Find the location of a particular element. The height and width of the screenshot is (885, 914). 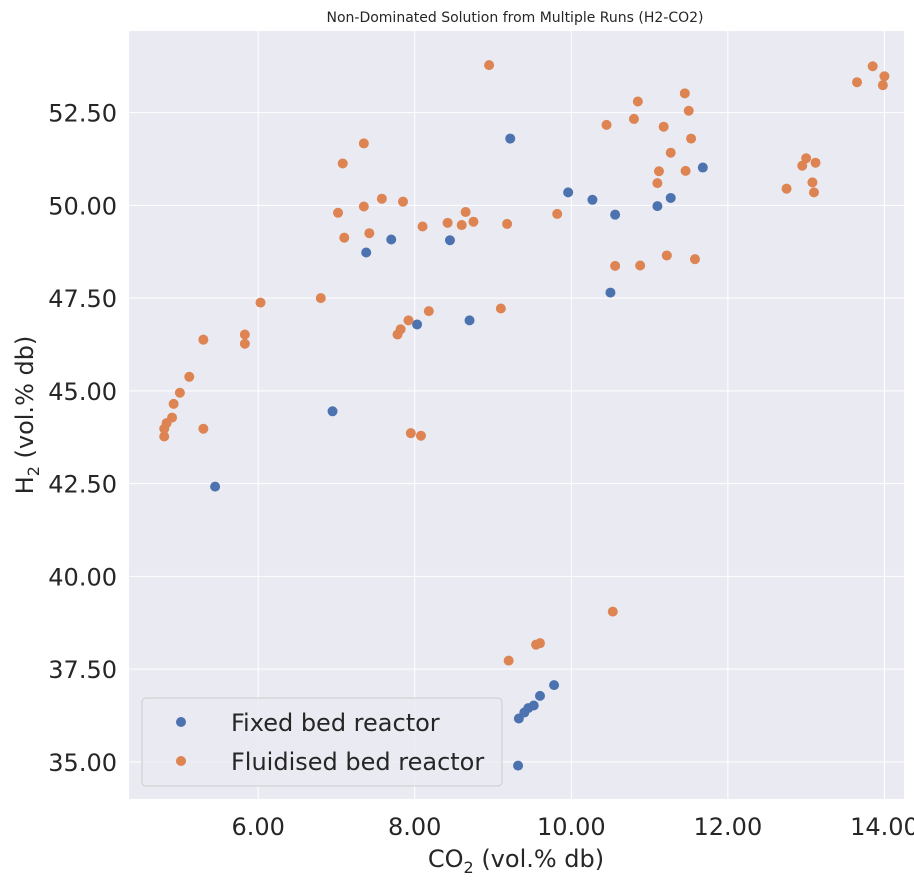

y-tick-label: 42.50 is located at coordinates (82, 485).